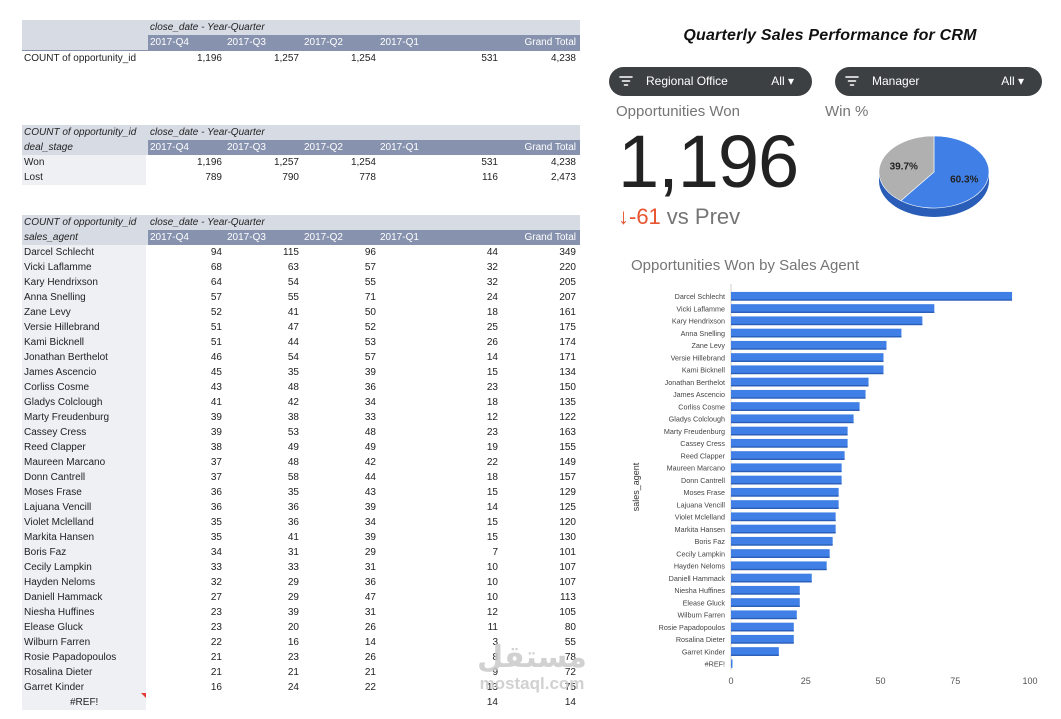  I want to click on row-label: Cassey Cress, so click(55, 432).